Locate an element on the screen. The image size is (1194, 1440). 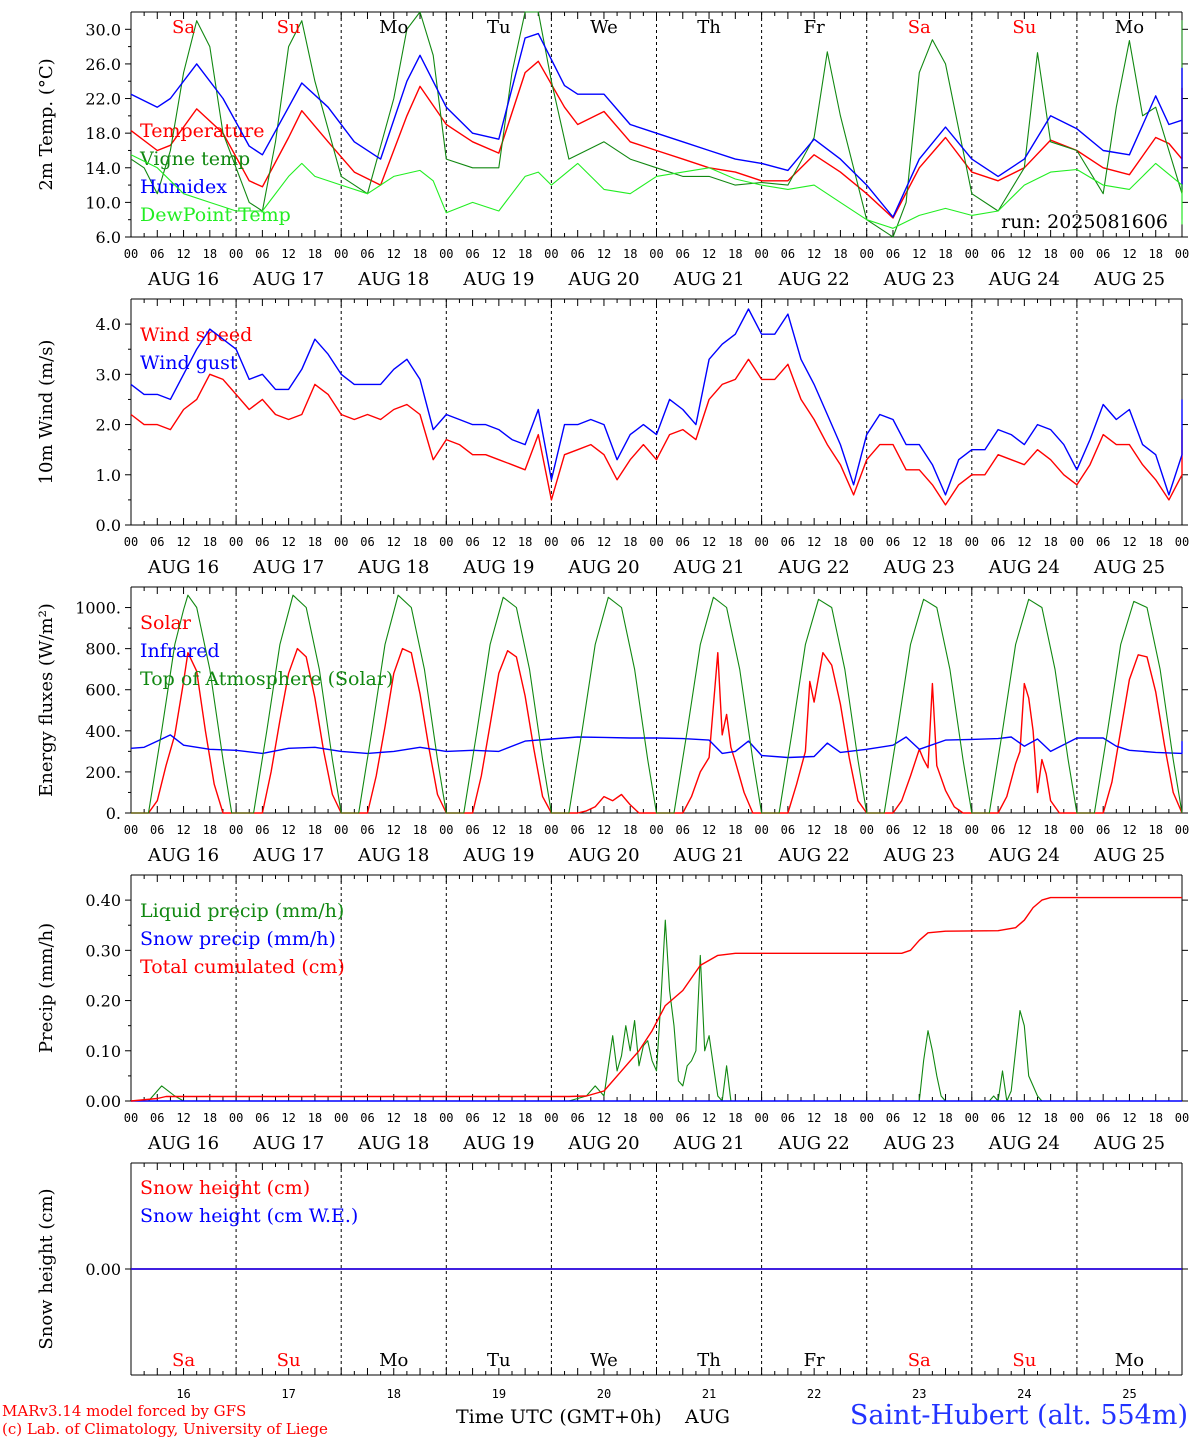
day-number-label: 17 is located at coordinates (288, 1394).